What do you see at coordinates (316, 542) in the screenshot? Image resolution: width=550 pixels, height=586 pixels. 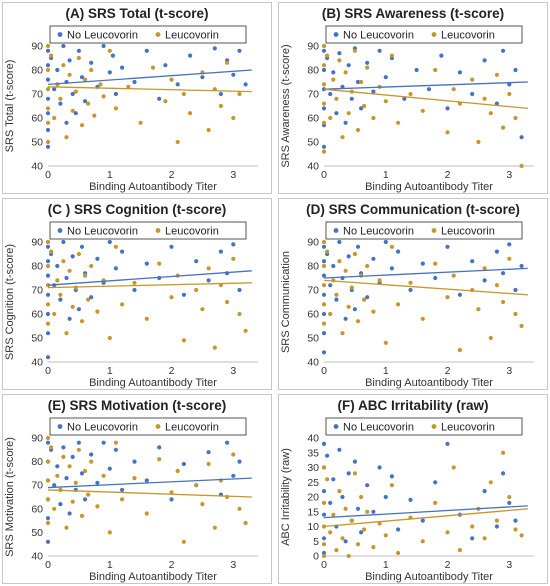 I see `y-tick-label: 5` at bounding box center [316, 542].